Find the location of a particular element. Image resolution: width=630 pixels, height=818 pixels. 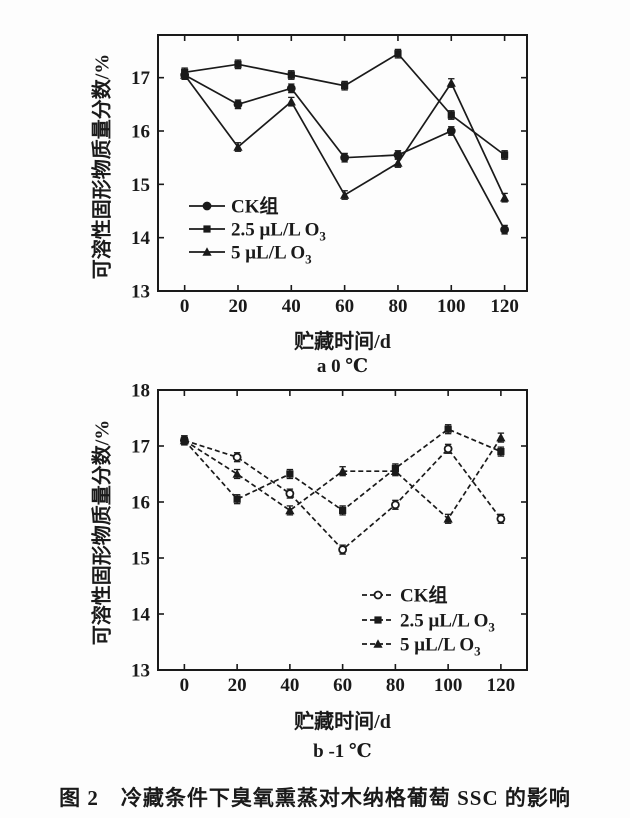

x-tick-label: 0 is located at coordinates (185, 306).